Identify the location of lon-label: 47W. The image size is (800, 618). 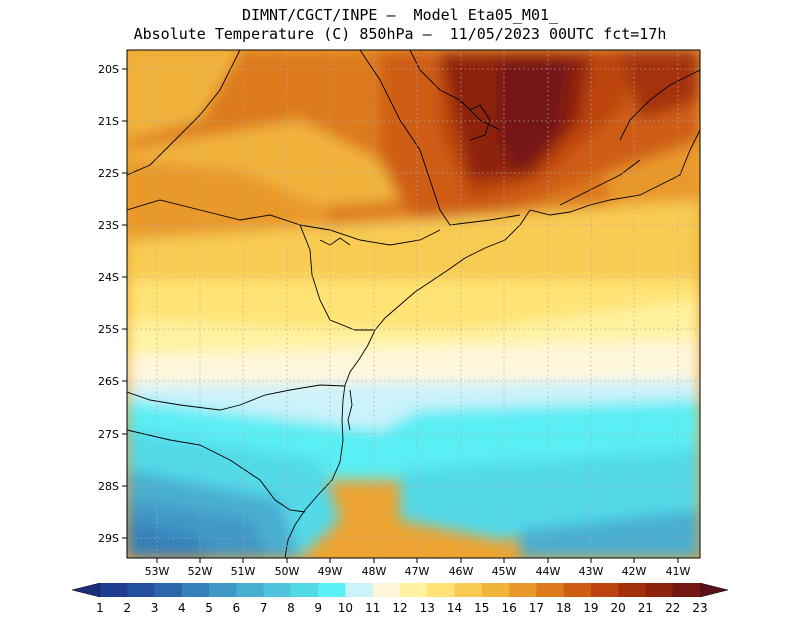
(417, 571).